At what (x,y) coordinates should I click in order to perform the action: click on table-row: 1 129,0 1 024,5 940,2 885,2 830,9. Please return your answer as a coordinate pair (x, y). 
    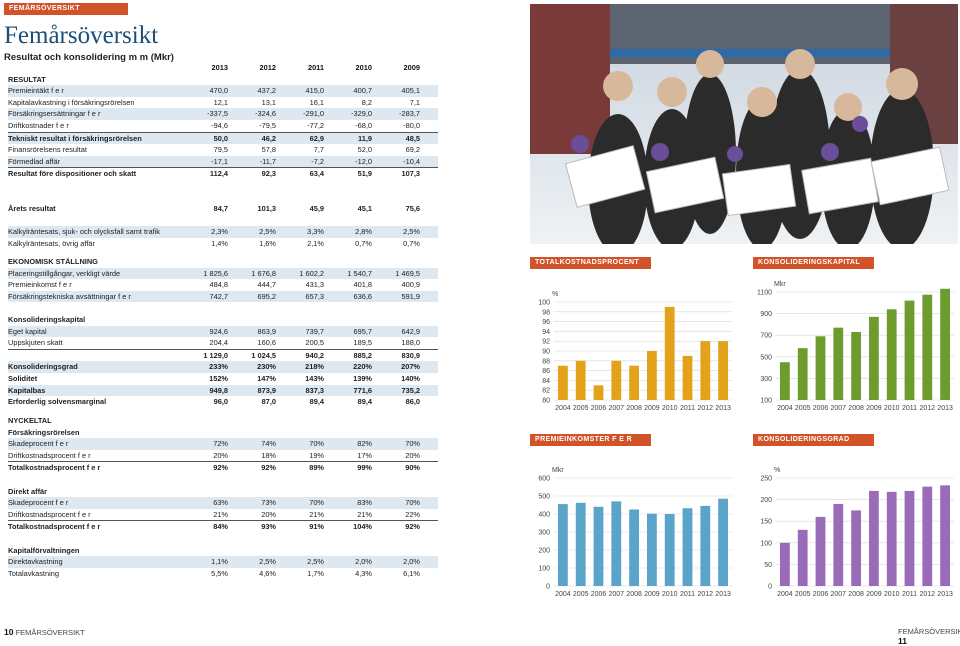
    Looking at the image, I should click on (223, 355).